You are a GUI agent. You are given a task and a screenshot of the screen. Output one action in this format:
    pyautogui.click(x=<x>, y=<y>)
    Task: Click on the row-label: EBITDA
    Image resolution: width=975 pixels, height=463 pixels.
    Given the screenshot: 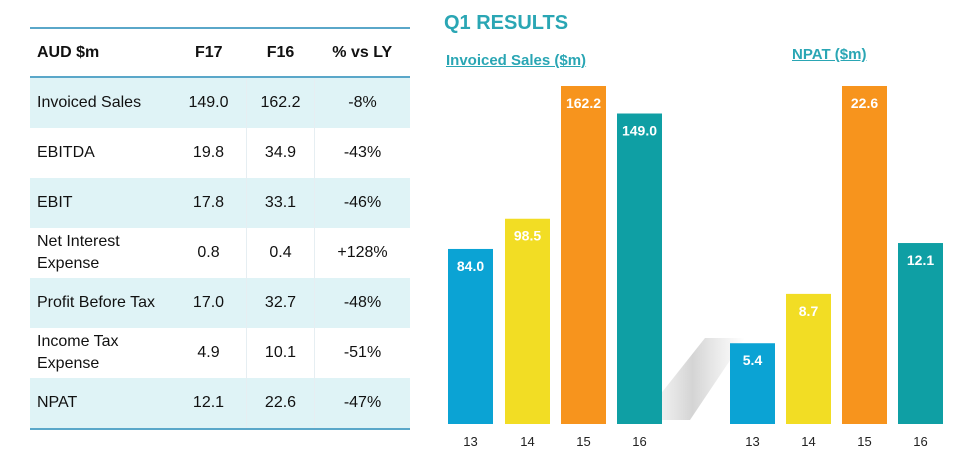 What is the action you would take?
    pyautogui.click(x=66, y=152)
    